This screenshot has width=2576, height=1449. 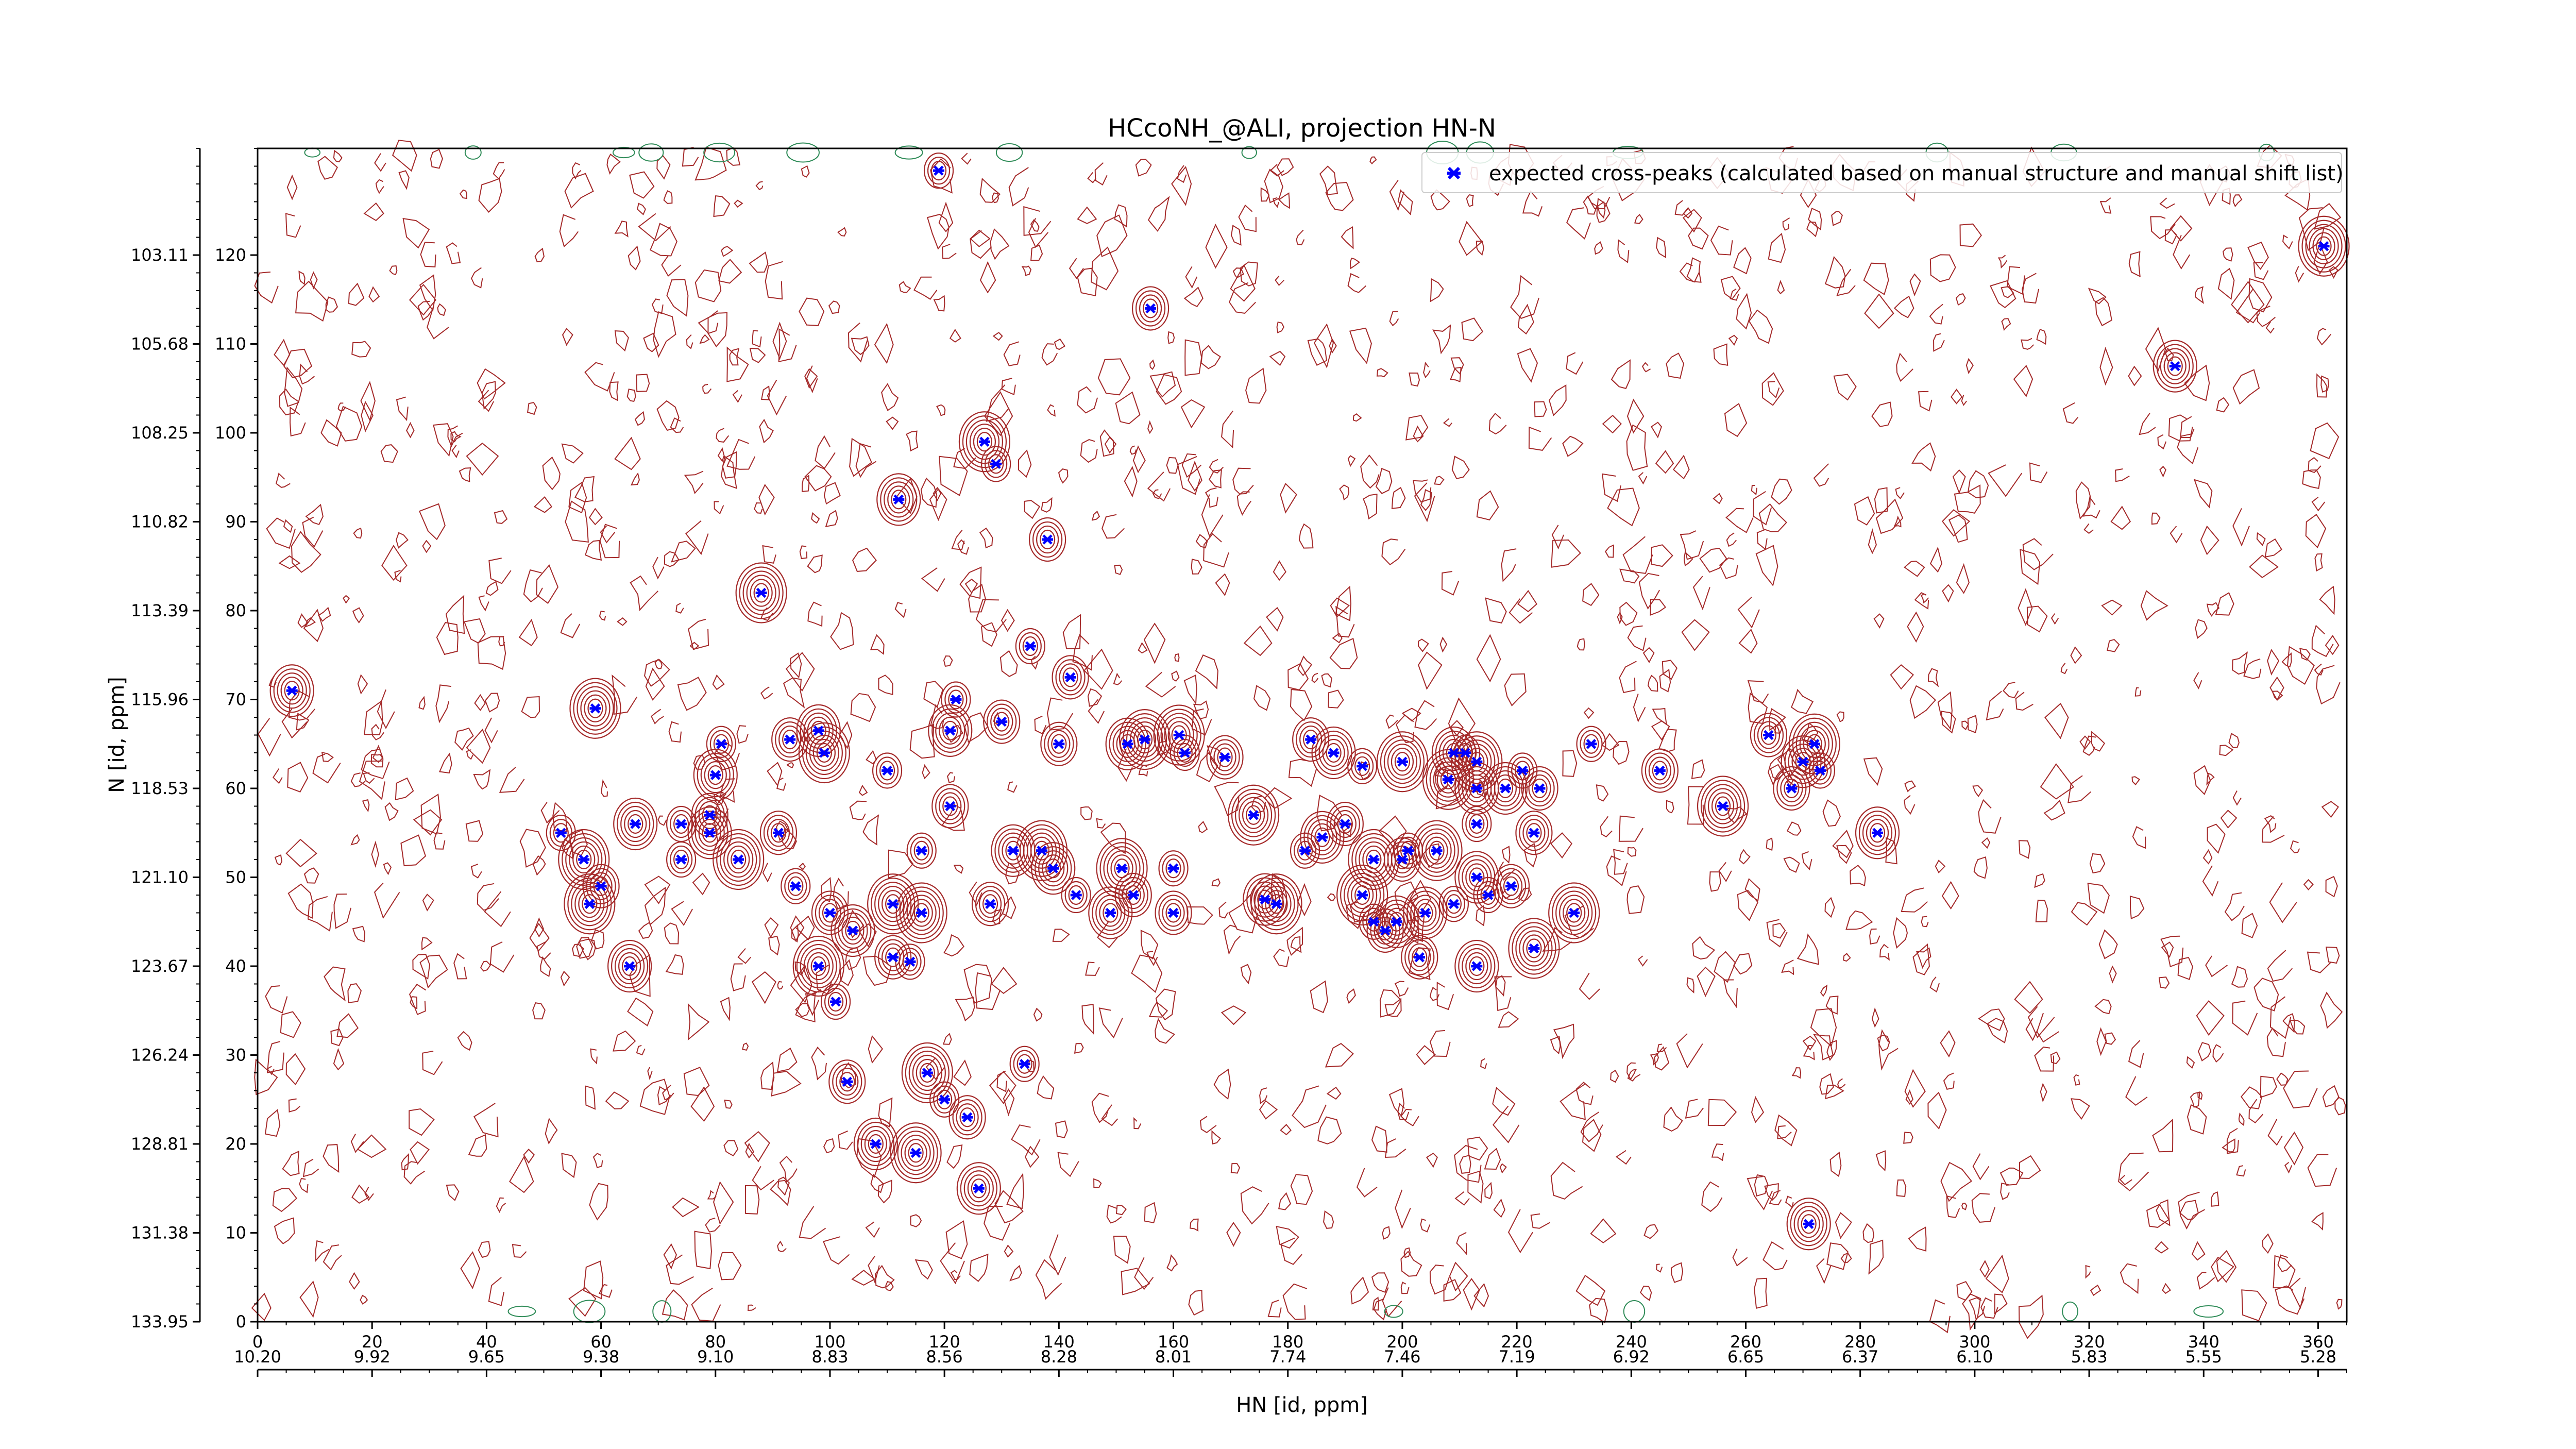 I want to click on legend-box, so click(x=1881, y=172).